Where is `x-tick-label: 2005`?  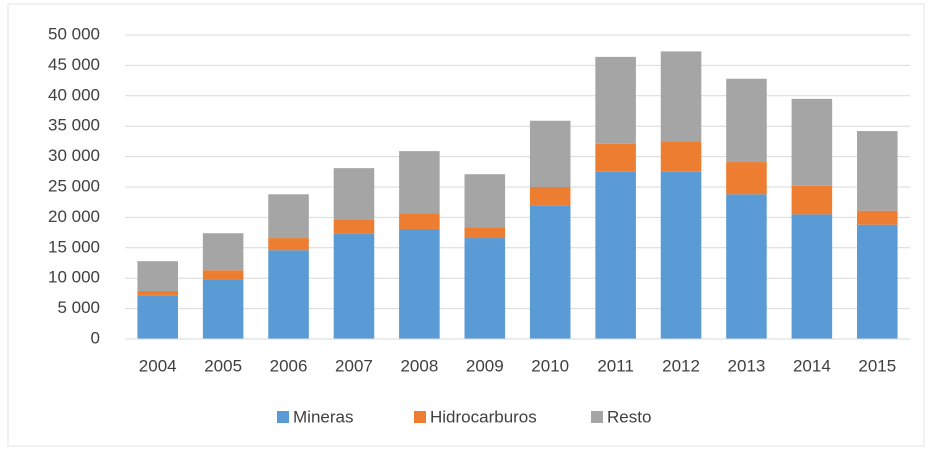 x-tick-label: 2005 is located at coordinates (223, 365).